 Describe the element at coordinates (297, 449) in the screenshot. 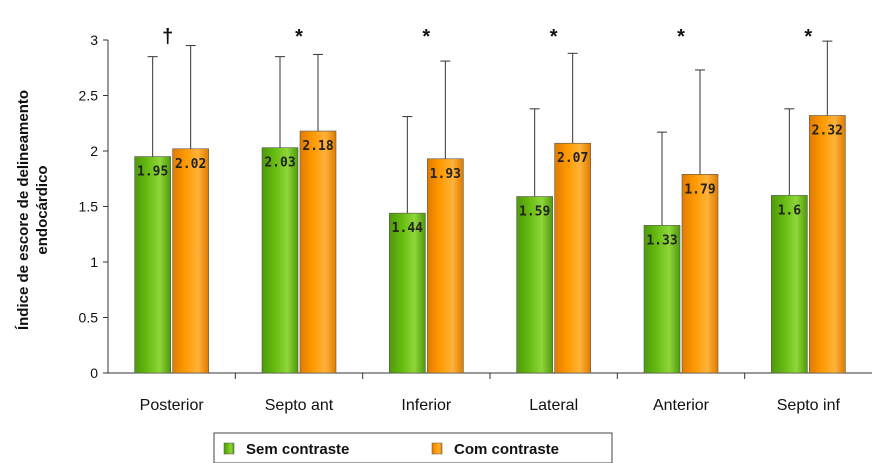

I see `legend-entry: Sem contraste` at that location.